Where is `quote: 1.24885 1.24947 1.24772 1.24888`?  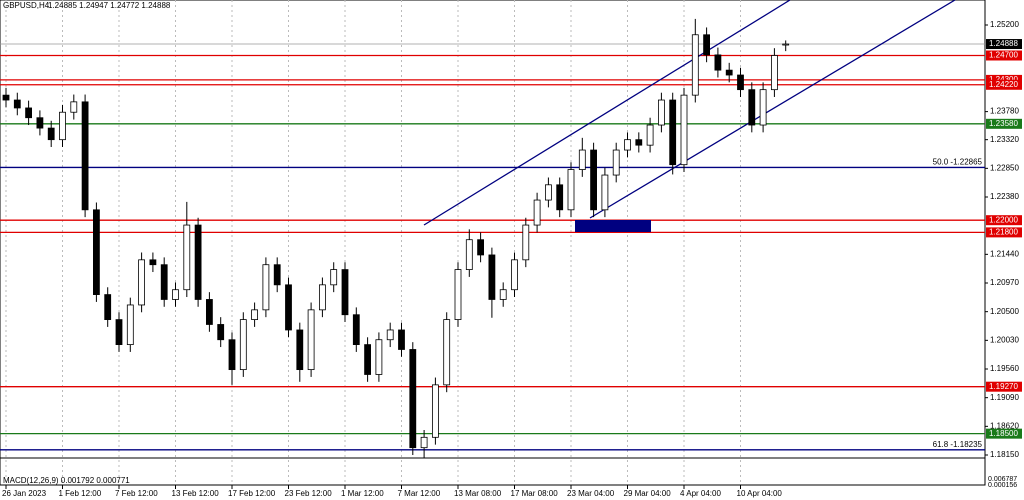
quote: 1.24885 1.24947 1.24772 1.24888 is located at coordinates (109, 5).